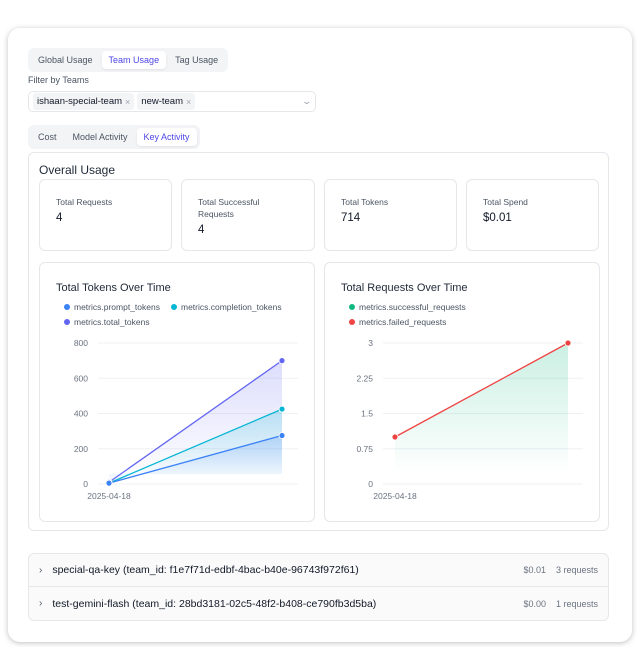  What do you see at coordinates (390, 215) in the screenshot?
I see `stat-total-tokens: Total Tokens 714` at bounding box center [390, 215].